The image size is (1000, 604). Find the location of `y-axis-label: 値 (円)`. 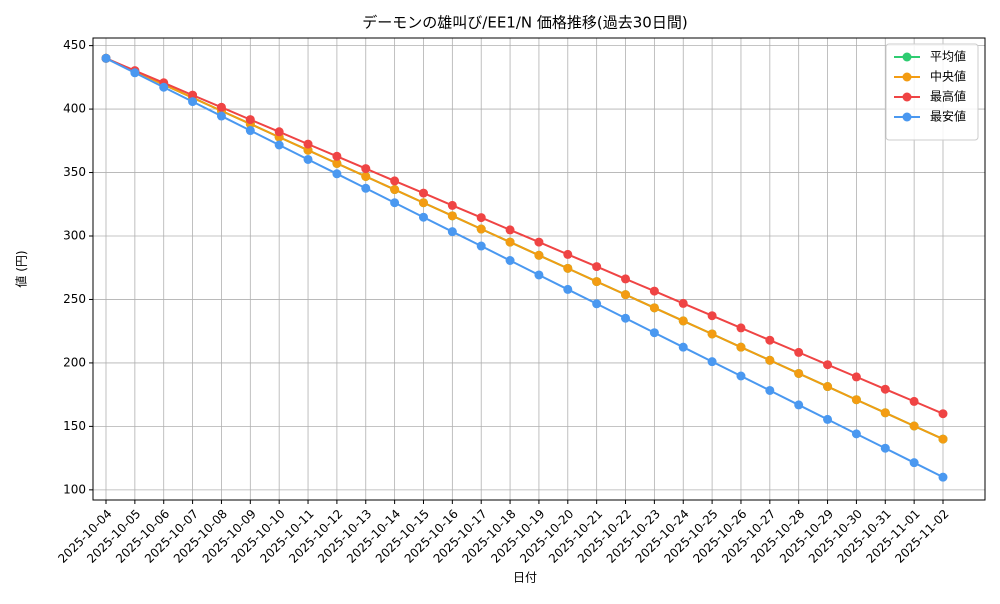

y-axis-label: 値 (円) is located at coordinates (21, 268).